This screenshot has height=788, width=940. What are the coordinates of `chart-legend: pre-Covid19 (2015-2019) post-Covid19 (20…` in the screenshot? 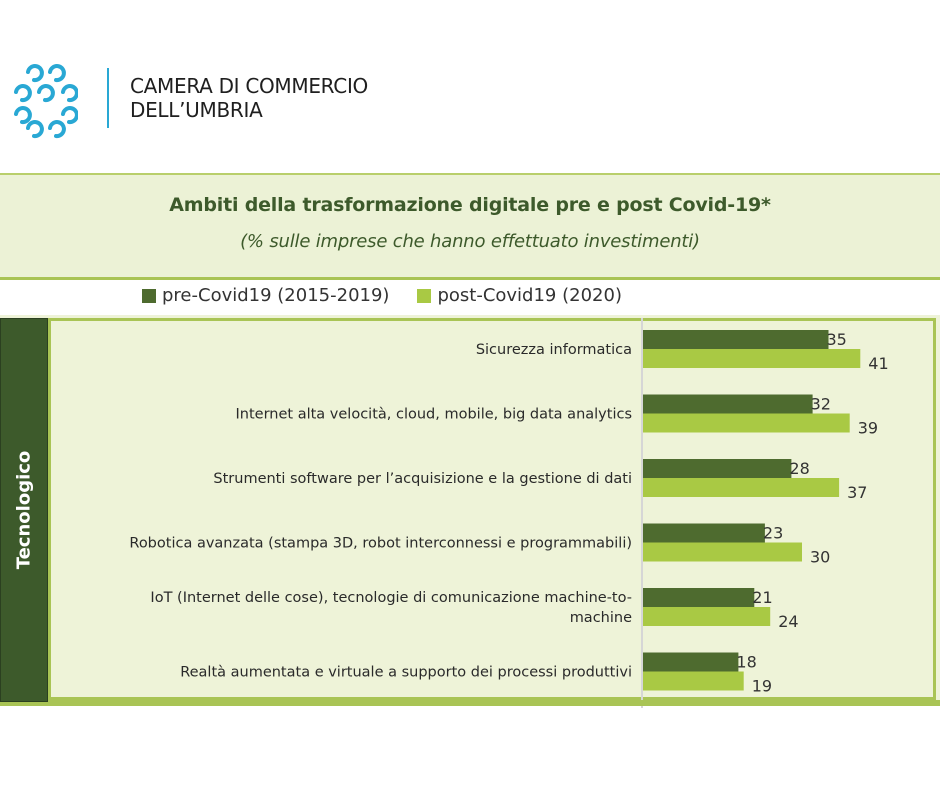 It's located at (396, 295).